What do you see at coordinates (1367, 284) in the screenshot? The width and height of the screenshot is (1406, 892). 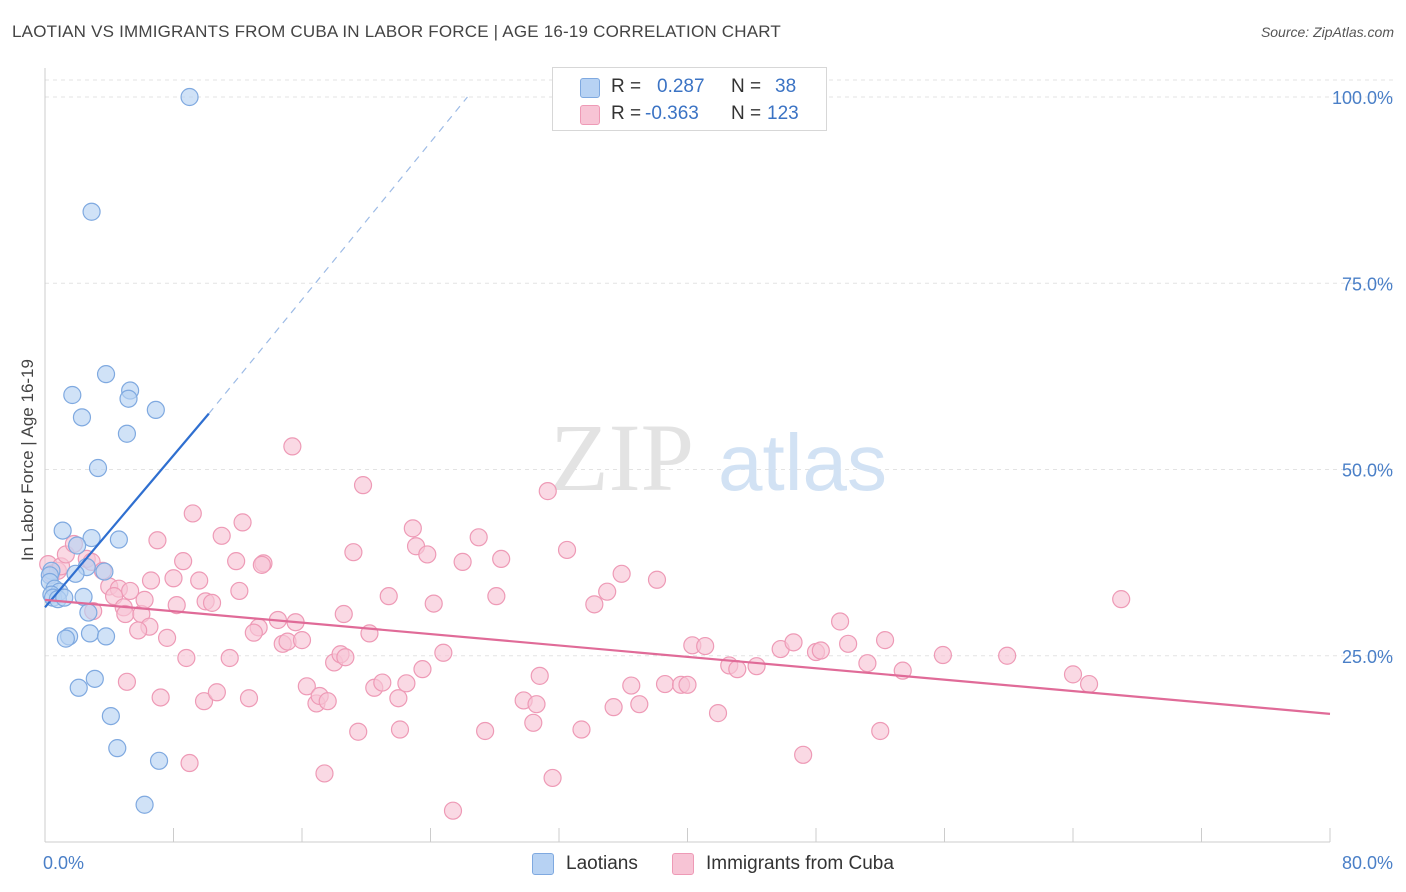 I see `y-tick-label: 75.0%` at bounding box center [1367, 284].